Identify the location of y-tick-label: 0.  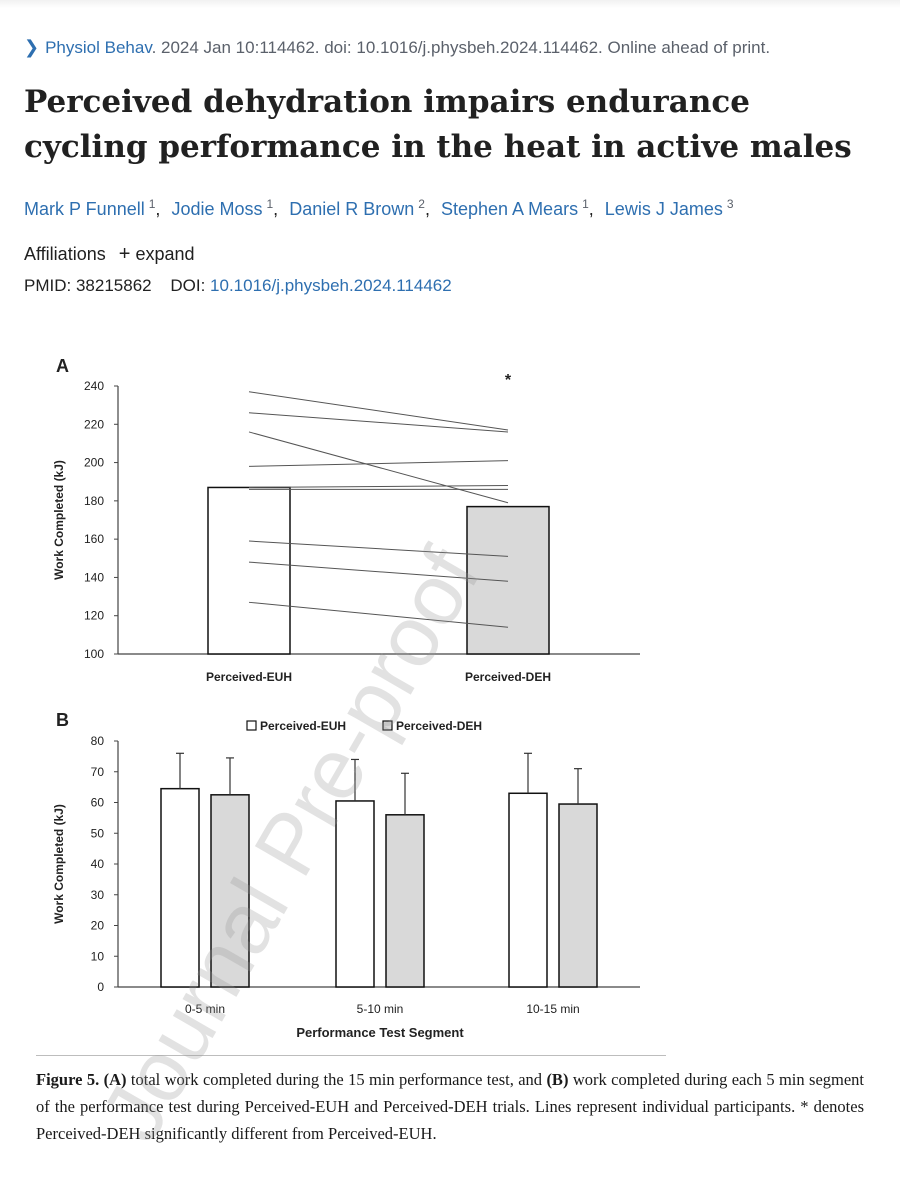
(100, 987).